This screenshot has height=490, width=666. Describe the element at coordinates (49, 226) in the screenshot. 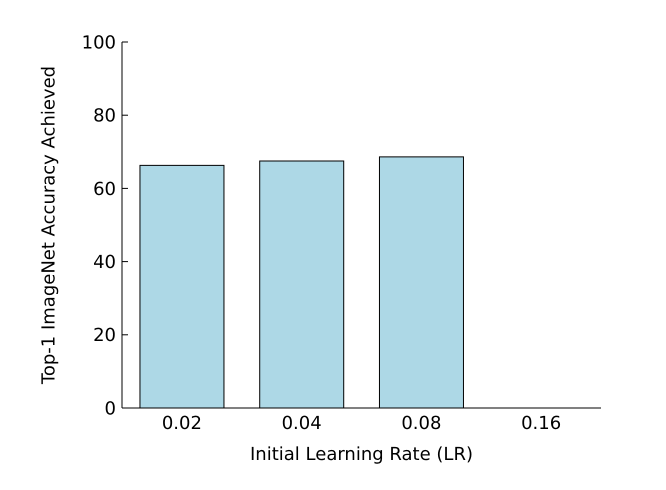

I see `y-axis-title: Top-1 ImageNet Accuracy Achieved` at that location.